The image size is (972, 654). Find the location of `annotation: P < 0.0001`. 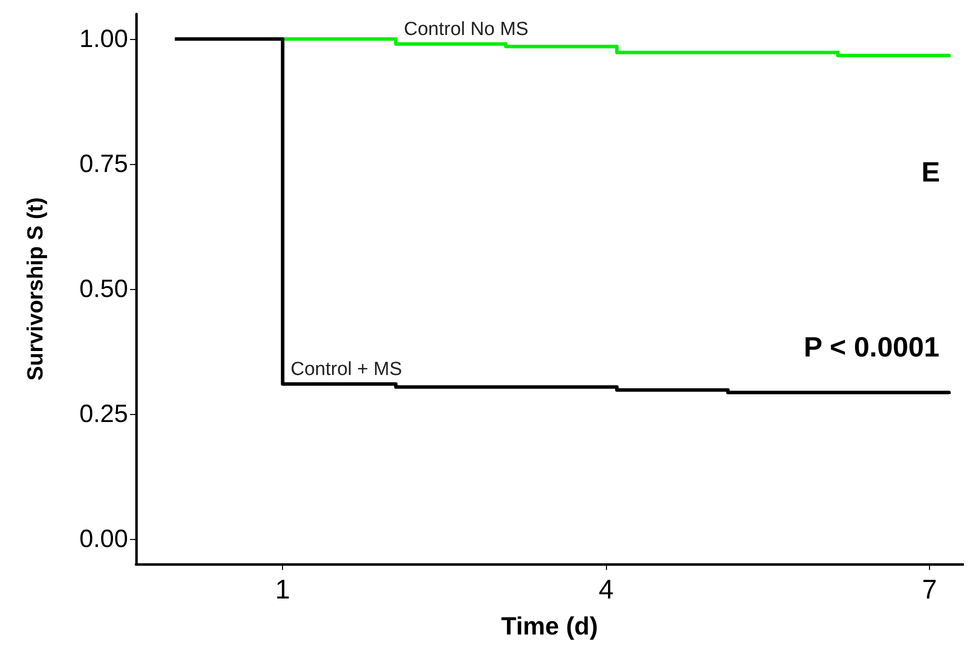

annotation: P < 0.0001 is located at coordinates (872, 347).